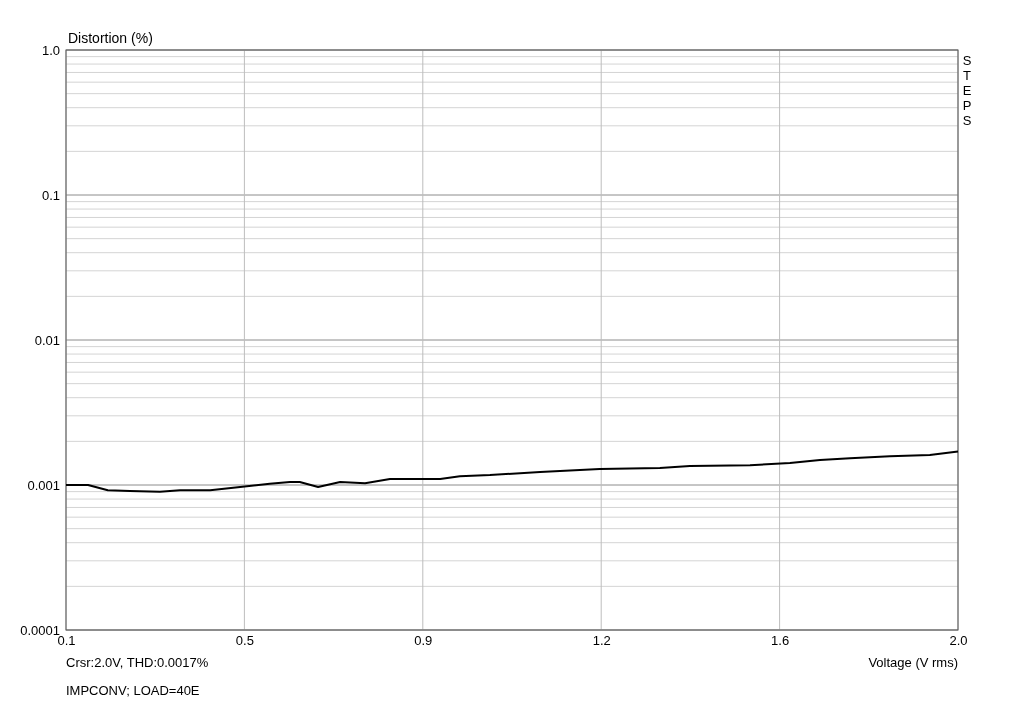 The height and width of the screenshot is (701, 1024). What do you see at coordinates (512, 471) in the screenshot?
I see `line-series` at bounding box center [512, 471].